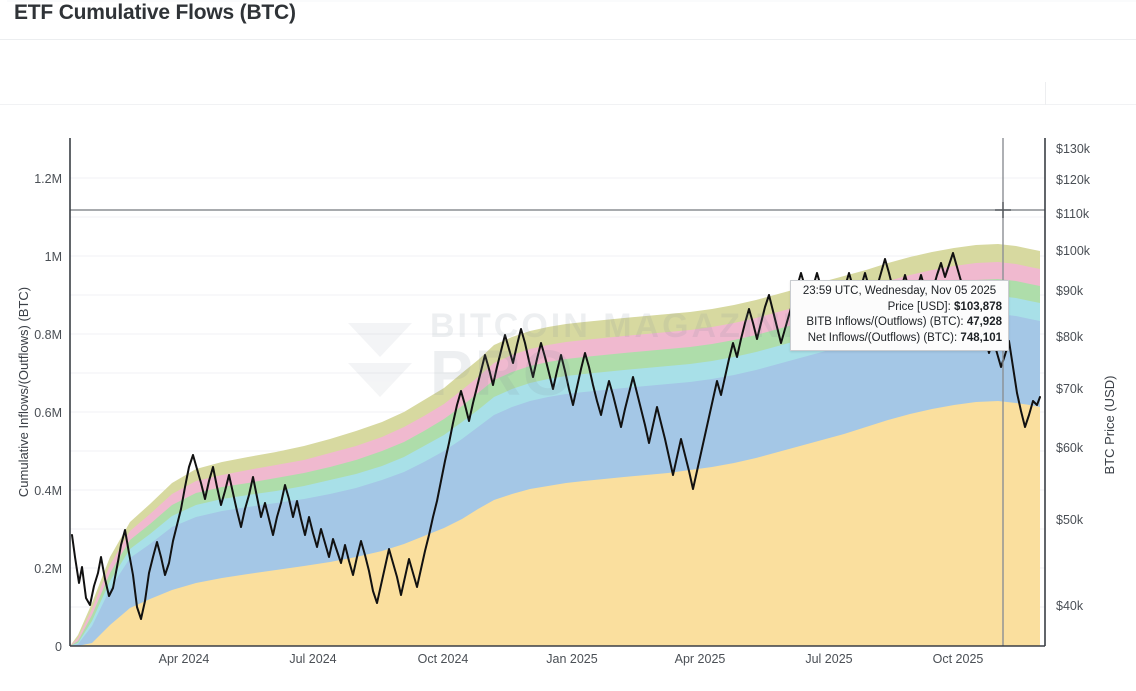 This screenshot has height=691, width=1136. I want to click on crosshair-marker, so click(1003, 210).